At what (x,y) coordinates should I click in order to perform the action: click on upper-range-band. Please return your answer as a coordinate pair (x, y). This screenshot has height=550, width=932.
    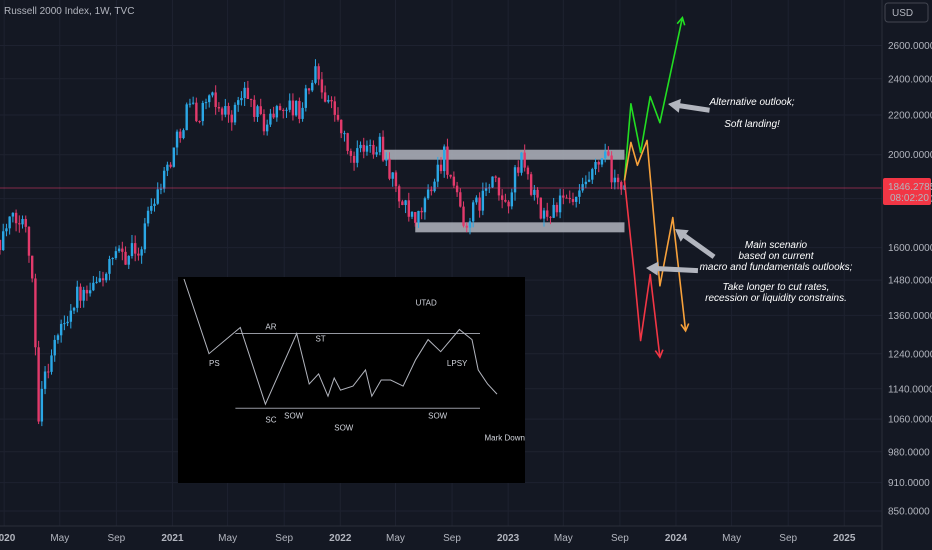
    Looking at the image, I should click on (504, 154).